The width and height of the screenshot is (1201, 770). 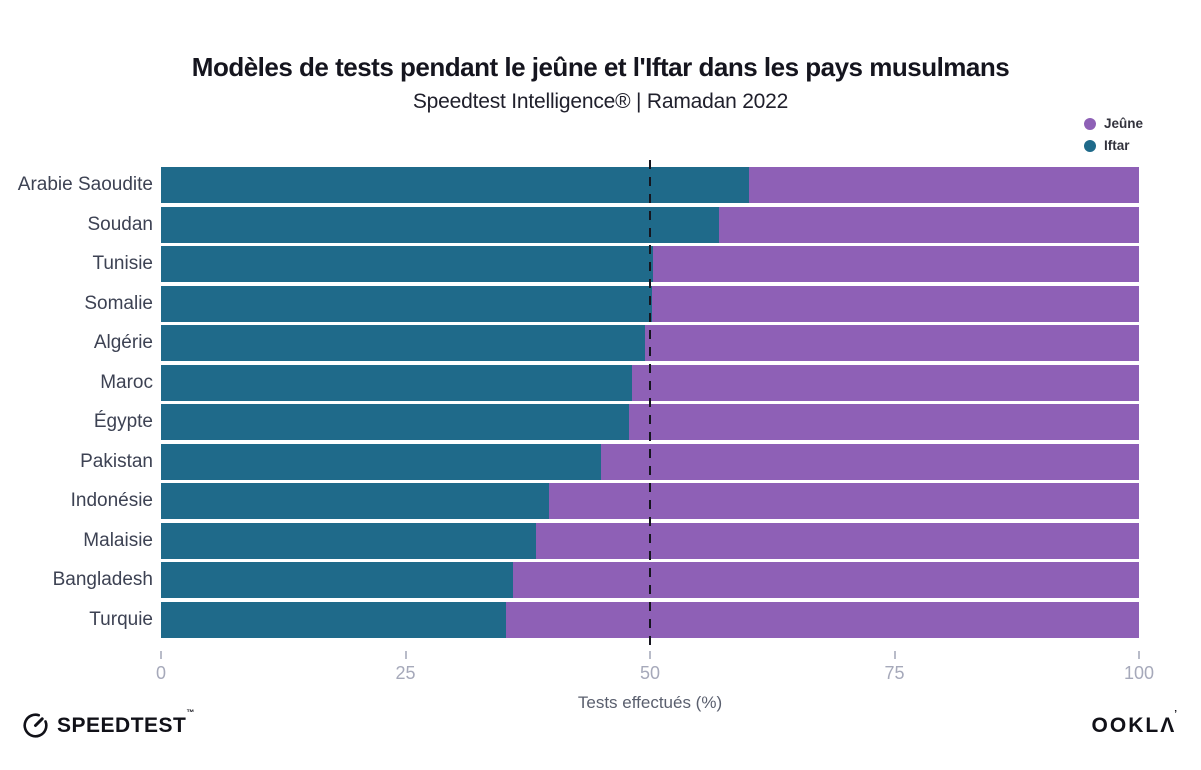 What do you see at coordinates (650, 702) in the screenshot?
I see `x-axis-title: Tests effectués (%)` at bounding box center [650, 702].